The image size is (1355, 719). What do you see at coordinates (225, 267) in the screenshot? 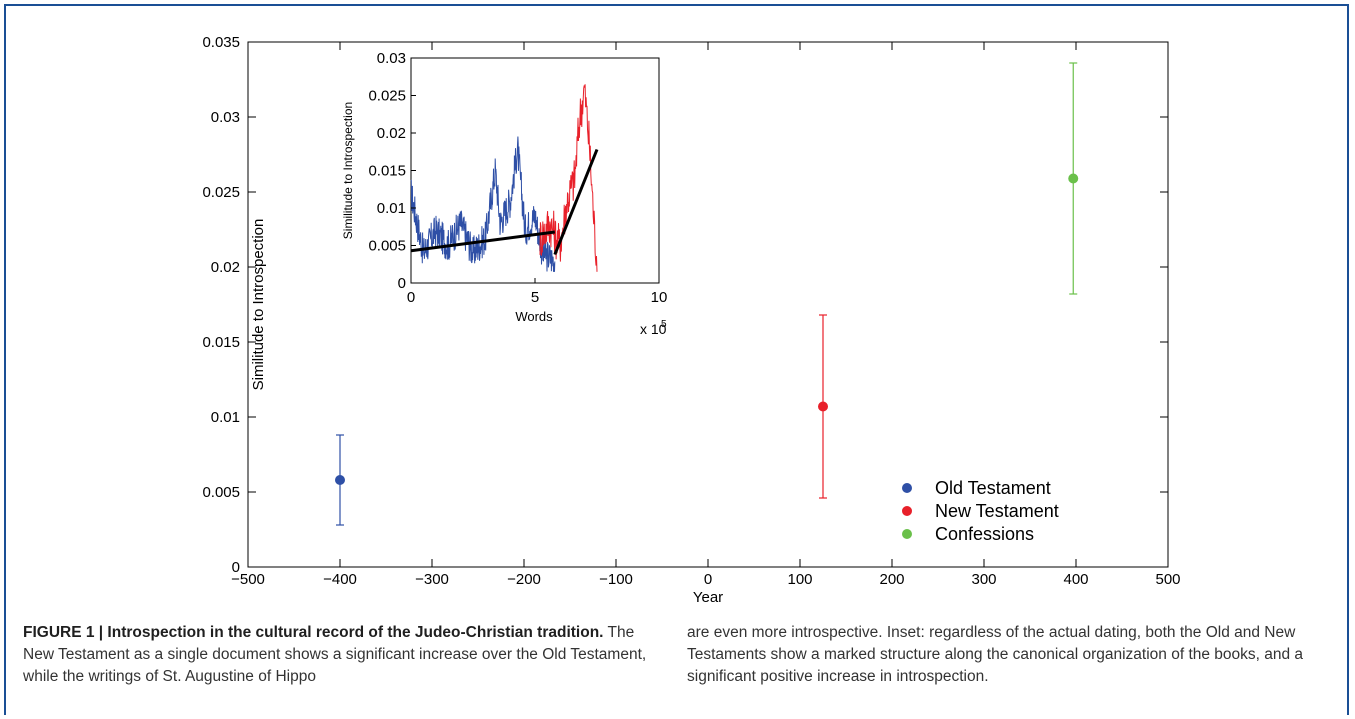
I see `y-tick-label: 0.02` at bounding box center [225, 267].